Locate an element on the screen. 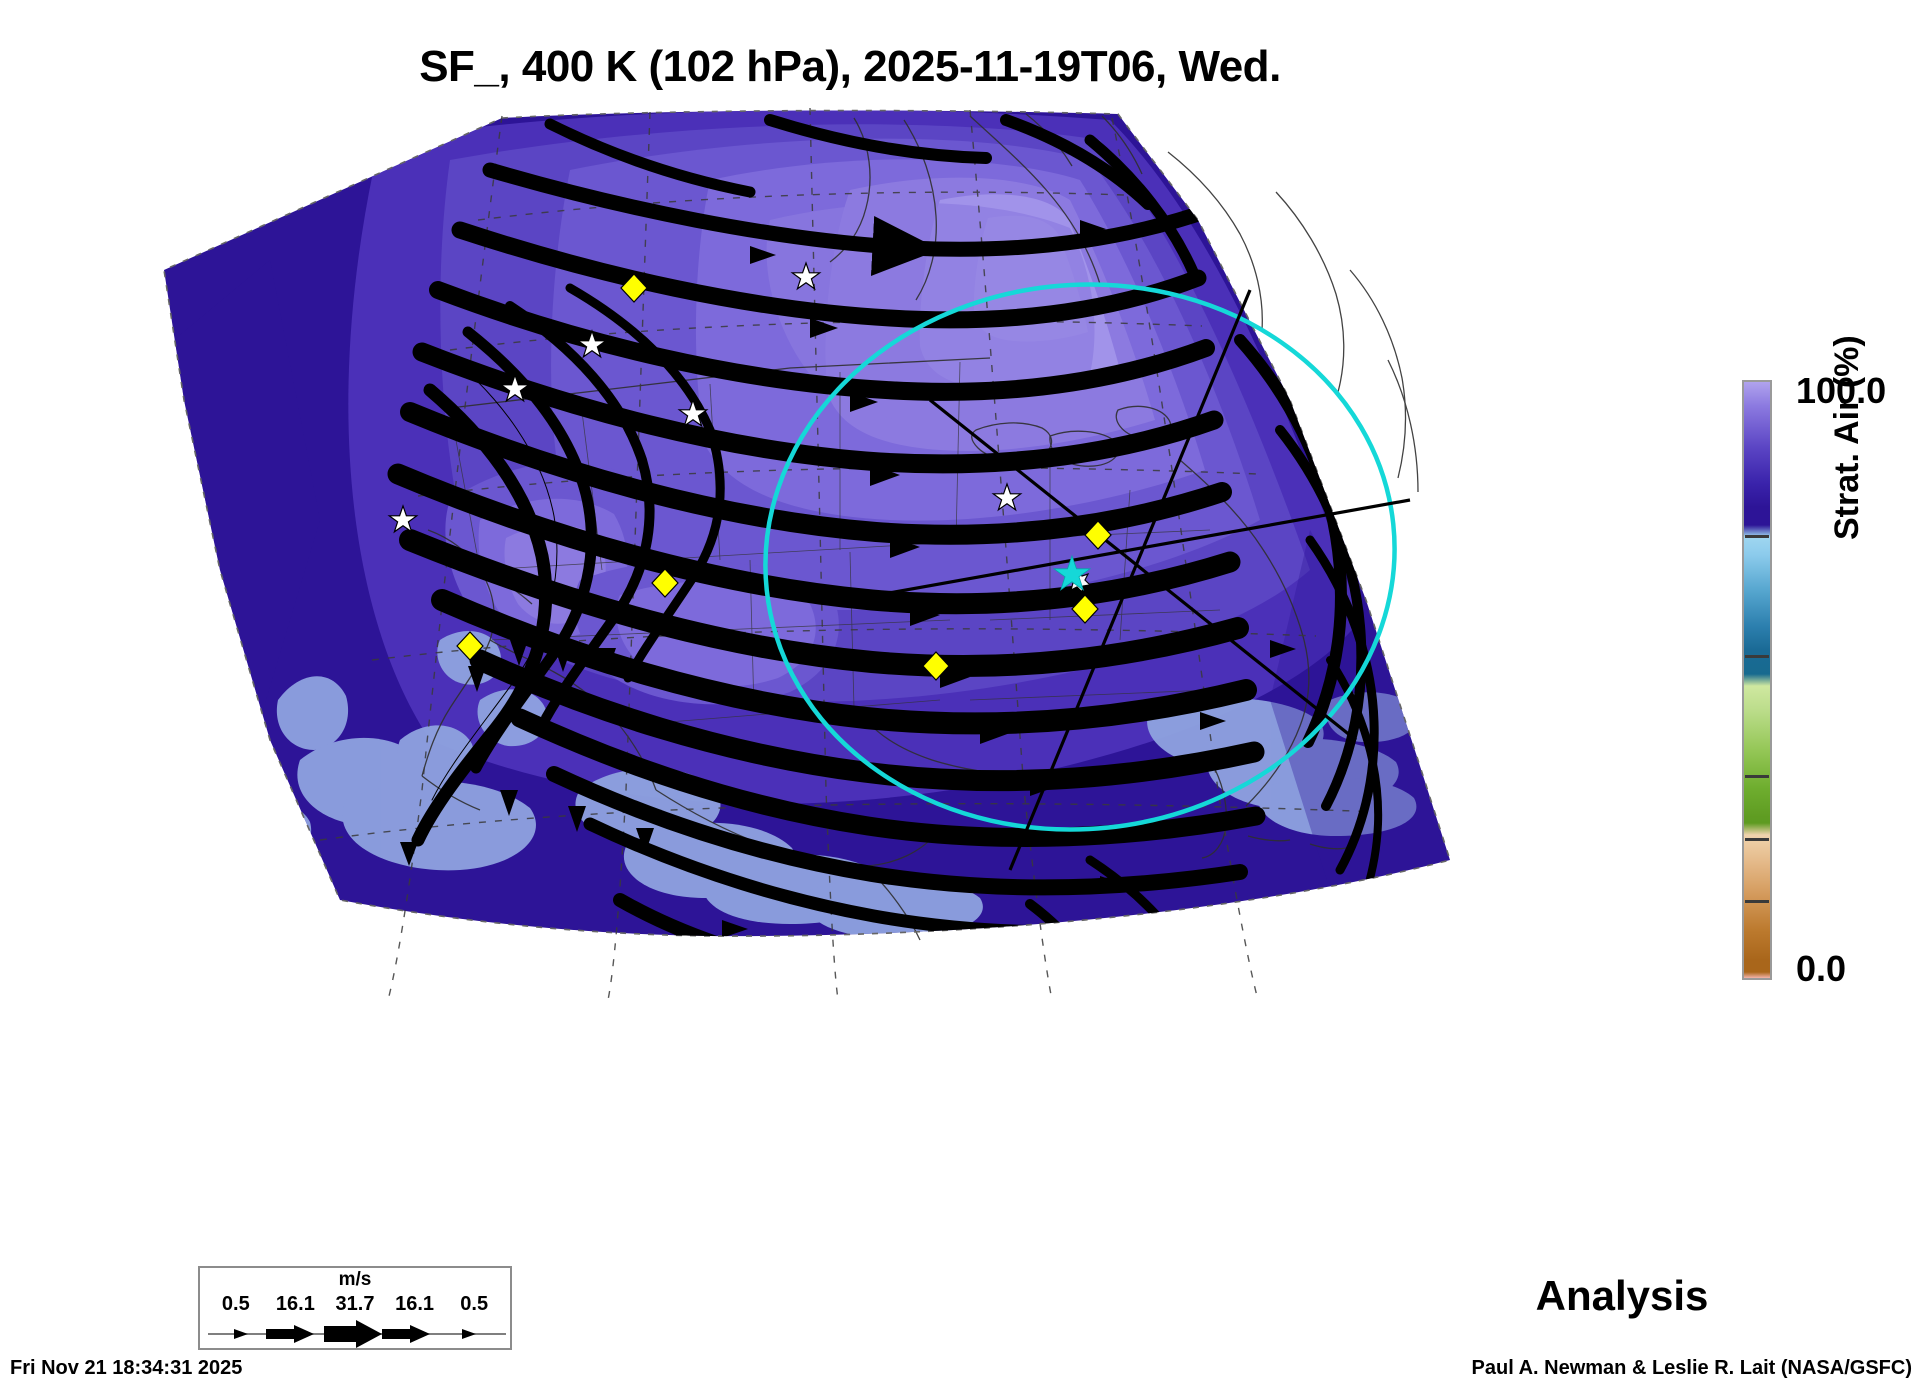 This screenshot has height=1394, width=1926. wind-legend-tick-labels: 0.5 16.1 31.7 16.1 0.5 is located at coordinates (355, 1304).